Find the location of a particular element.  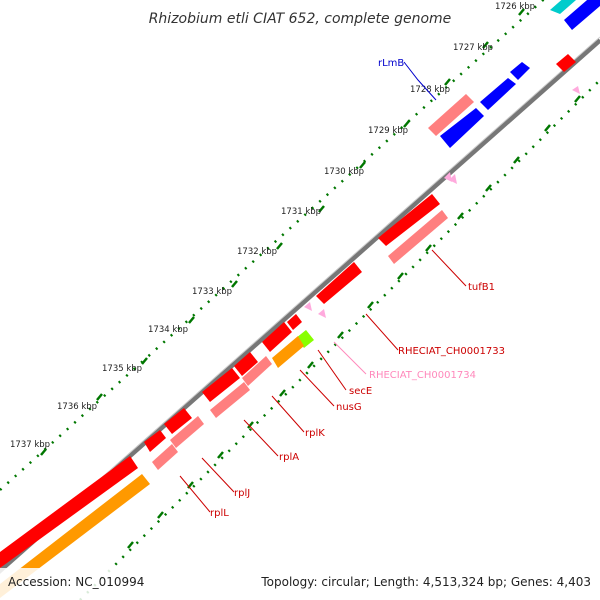

gene-label-rplk: rplK is located at coordinates (315, 433).